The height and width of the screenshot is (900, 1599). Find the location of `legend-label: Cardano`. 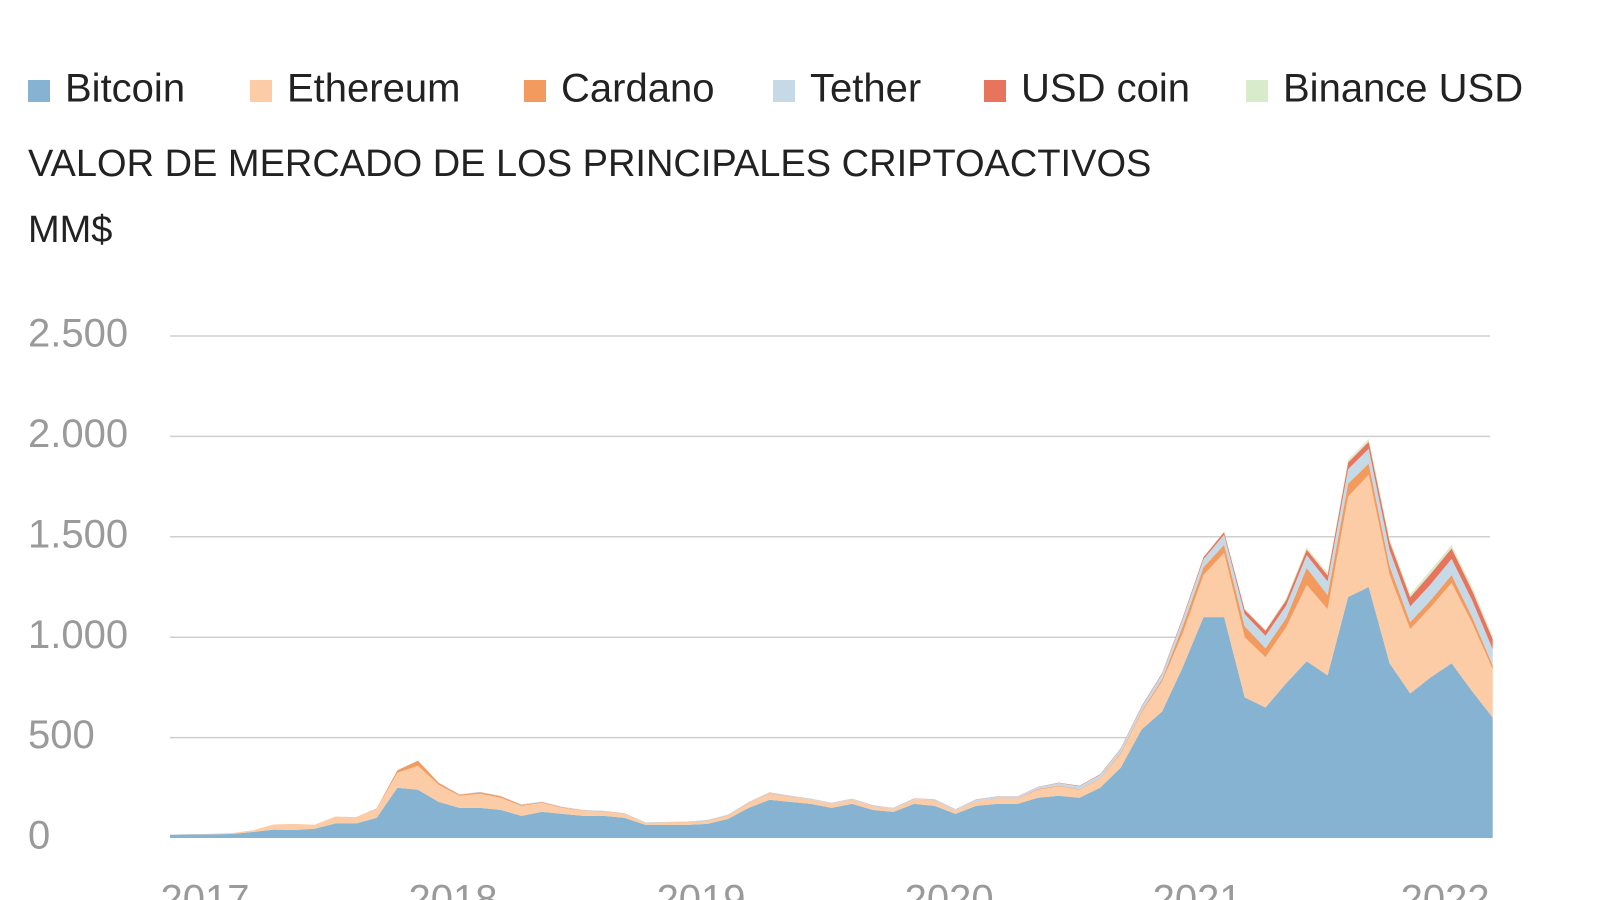

legend-label: Cardano is located at coordinates (637, 89).